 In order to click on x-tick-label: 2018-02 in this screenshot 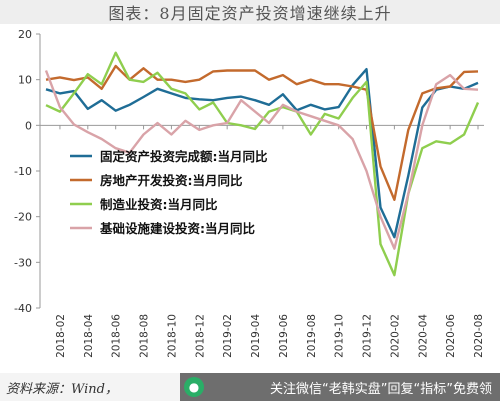, I will do `click(61, 336)`.